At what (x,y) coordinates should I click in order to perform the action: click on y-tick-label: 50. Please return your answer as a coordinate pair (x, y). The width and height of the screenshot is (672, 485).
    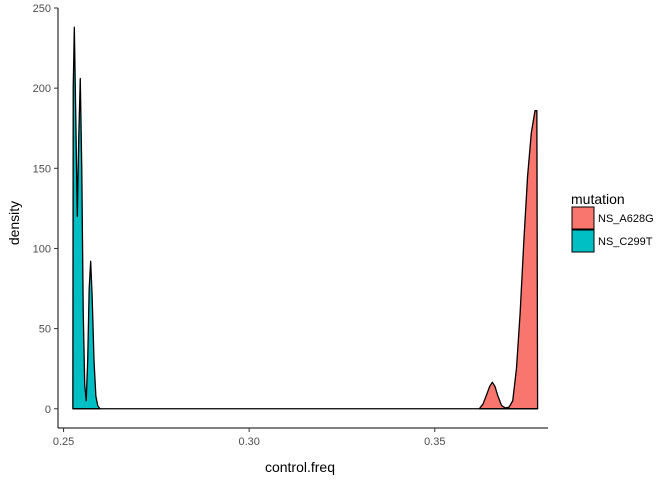
    Looking at the image, I should click on (45, 330).